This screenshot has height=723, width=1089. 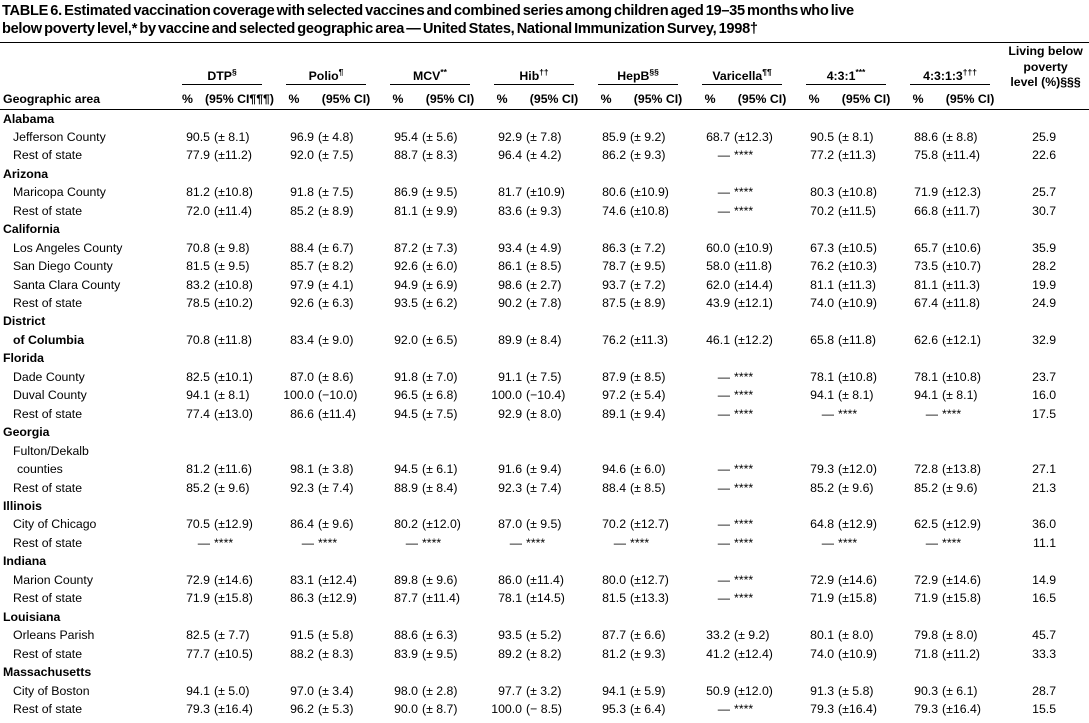 I want to click on coverage-pct-cell: 77.7, so click(x=198, y=653).